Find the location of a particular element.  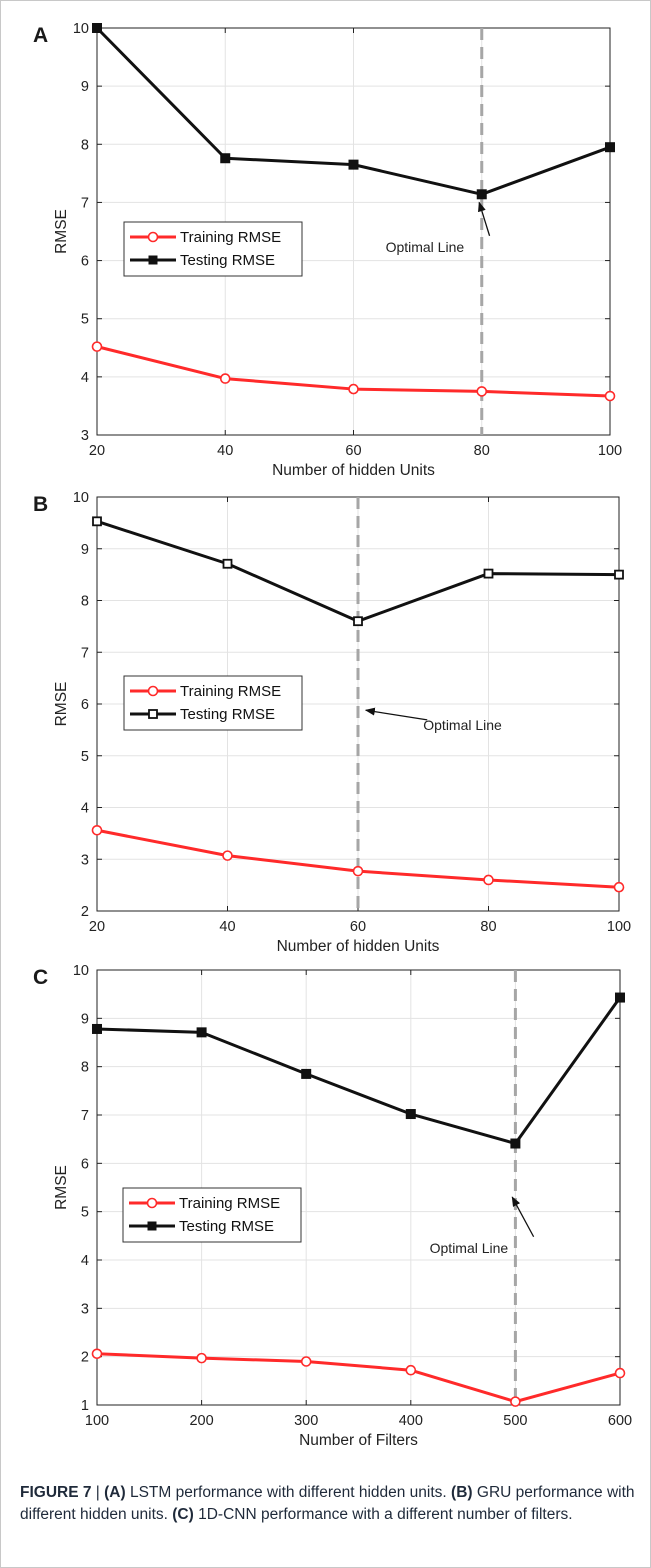

caption-figure-label: FIGURE 7 is located at coordinates (56, 1492).